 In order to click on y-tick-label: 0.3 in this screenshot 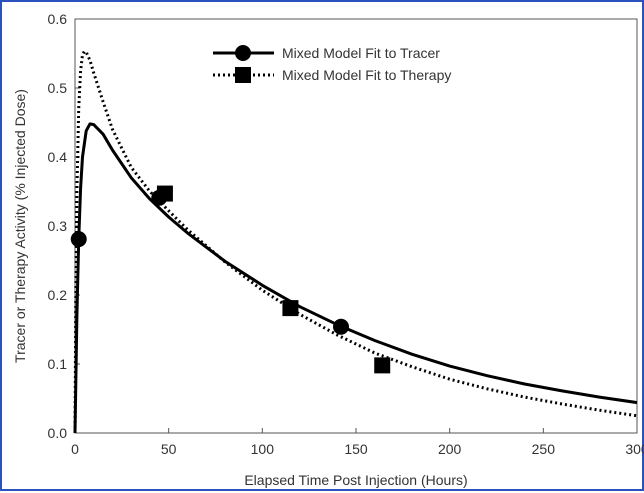, I will do `click(58, 226)`.